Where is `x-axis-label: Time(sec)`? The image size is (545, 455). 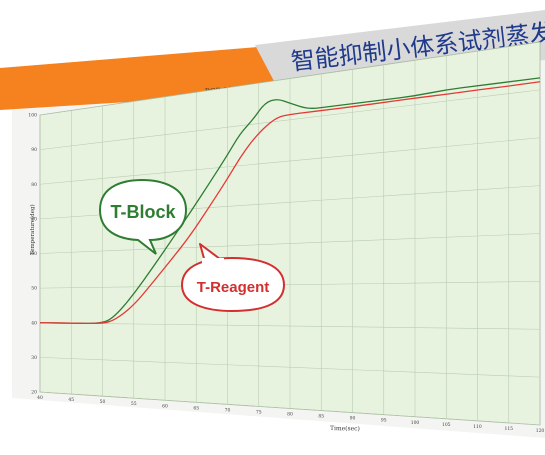
x-axis-label: Time(sec) is located at coordinates (345, 429).